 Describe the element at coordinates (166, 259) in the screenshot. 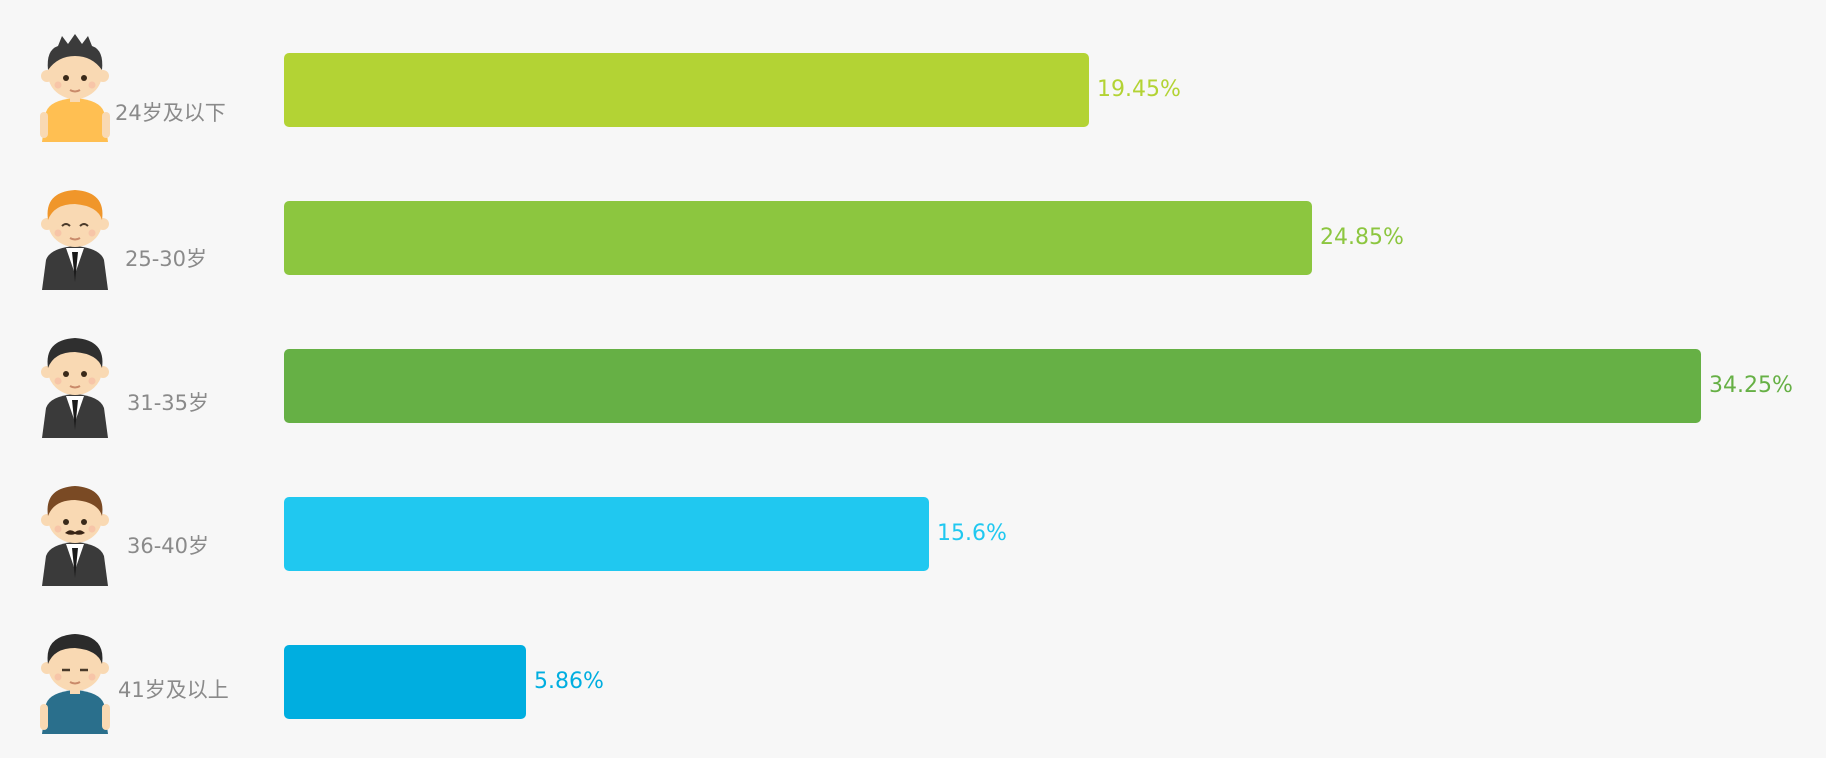

I see `category-label: 25-30岁` at that location.